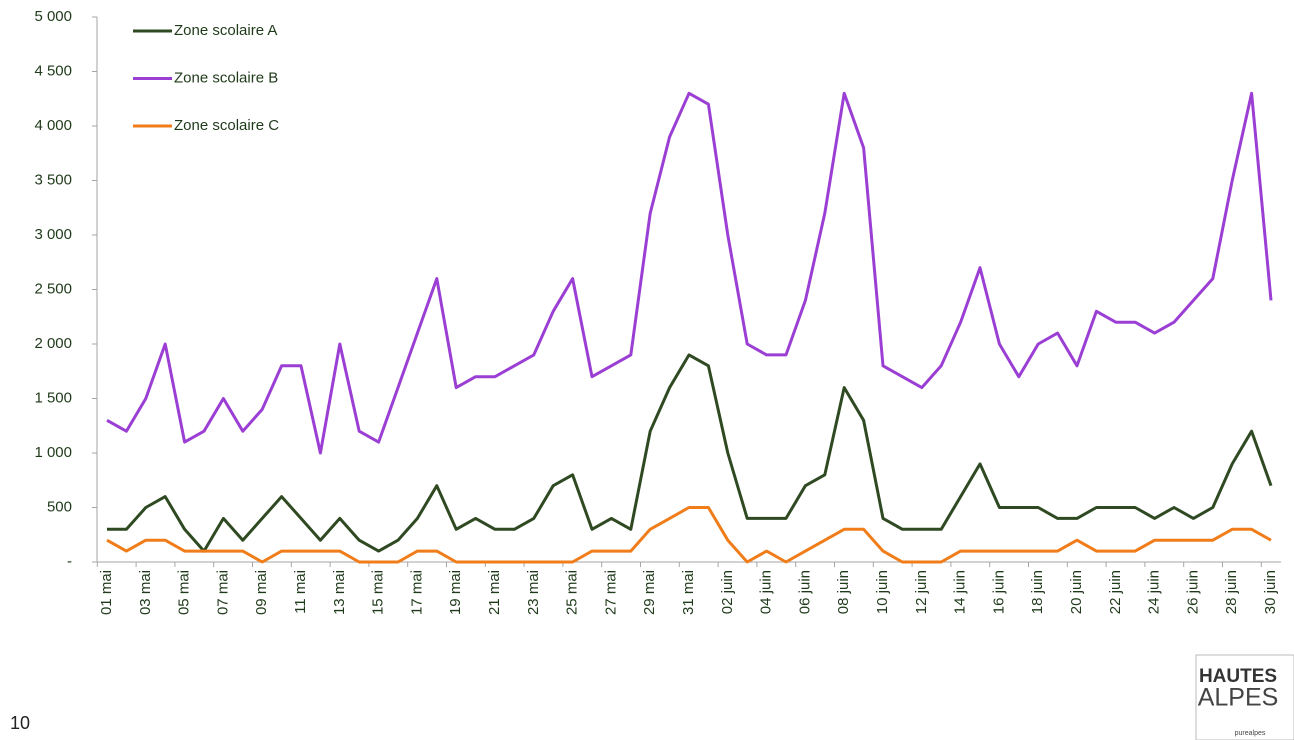  I want to click on y-tick-label: 3 500, so click(53, 179).